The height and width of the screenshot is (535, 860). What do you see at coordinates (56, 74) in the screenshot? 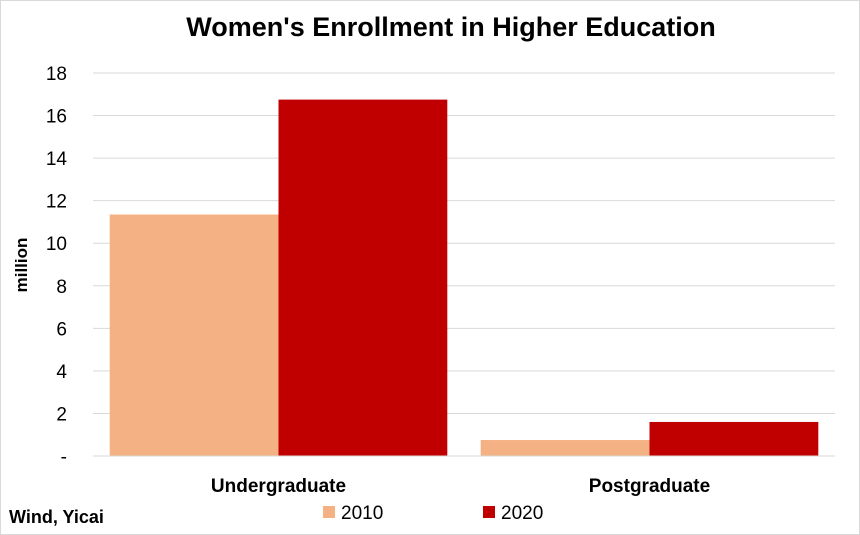
I see `y-tick-label: 18` at bounding box center [56, 74].